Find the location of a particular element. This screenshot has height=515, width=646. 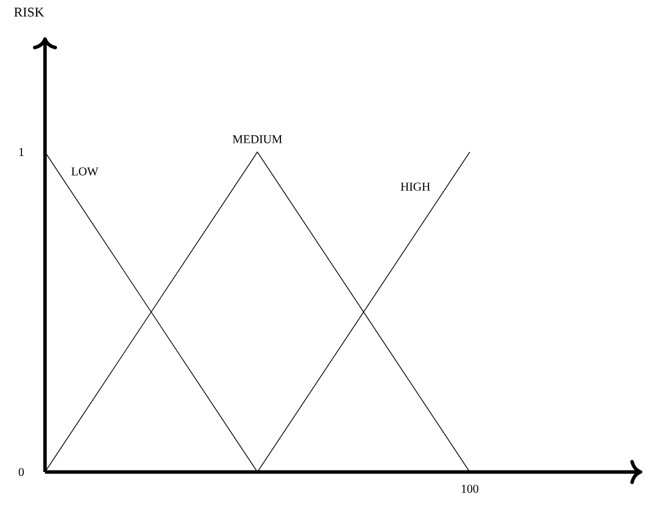

series-label: LOW is located at coordinates (84, 171).